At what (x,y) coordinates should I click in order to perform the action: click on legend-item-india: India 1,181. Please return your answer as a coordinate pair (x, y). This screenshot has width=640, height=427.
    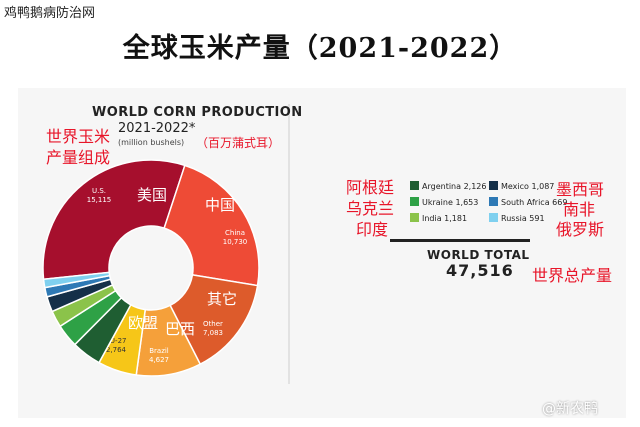
    Looking at the image, I should click on (438, 219).